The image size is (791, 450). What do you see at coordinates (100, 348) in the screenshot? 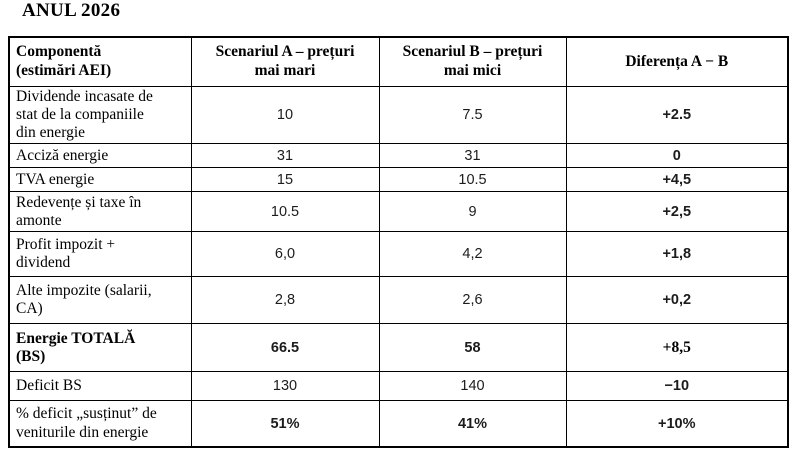
I see `row-label: Energie TOTALĂ (BS)` at bounding box center [100, 348].